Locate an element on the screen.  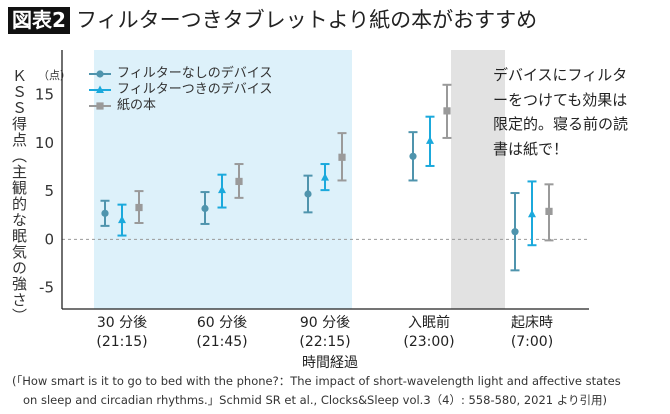
legend-label-no-filter: フィルターなしのデバイス is located at coordinates (195, 73).